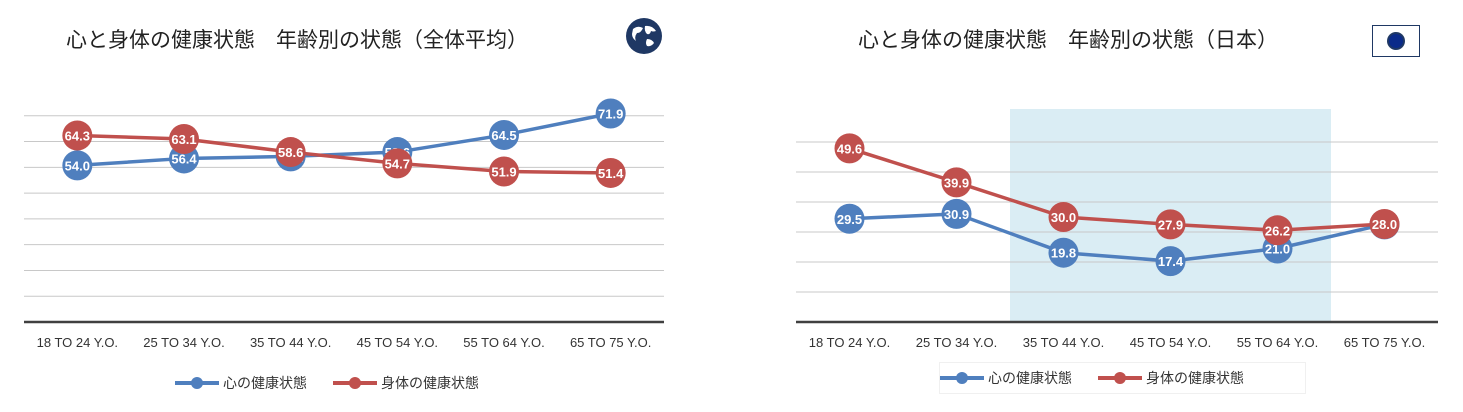  I want to click on data-label-mind: 17.4, so click(1171, 261).